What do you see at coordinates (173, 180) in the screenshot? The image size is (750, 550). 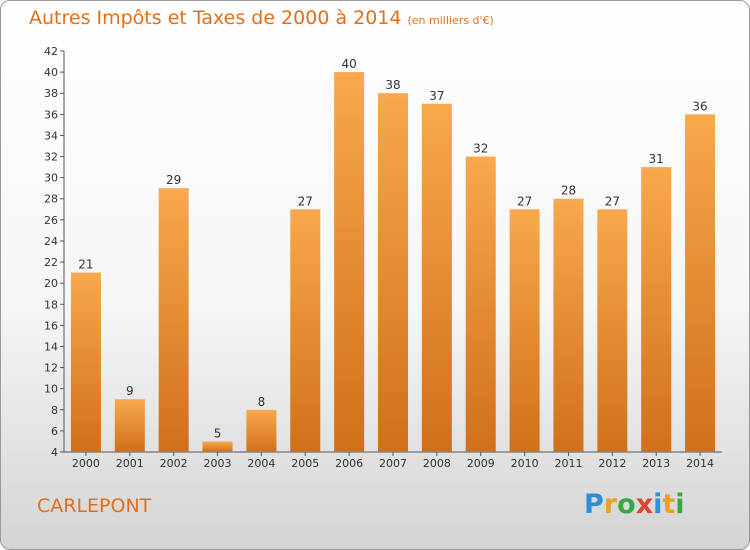 I see `bar-value-label: 29` at bounding box center [173, 180].